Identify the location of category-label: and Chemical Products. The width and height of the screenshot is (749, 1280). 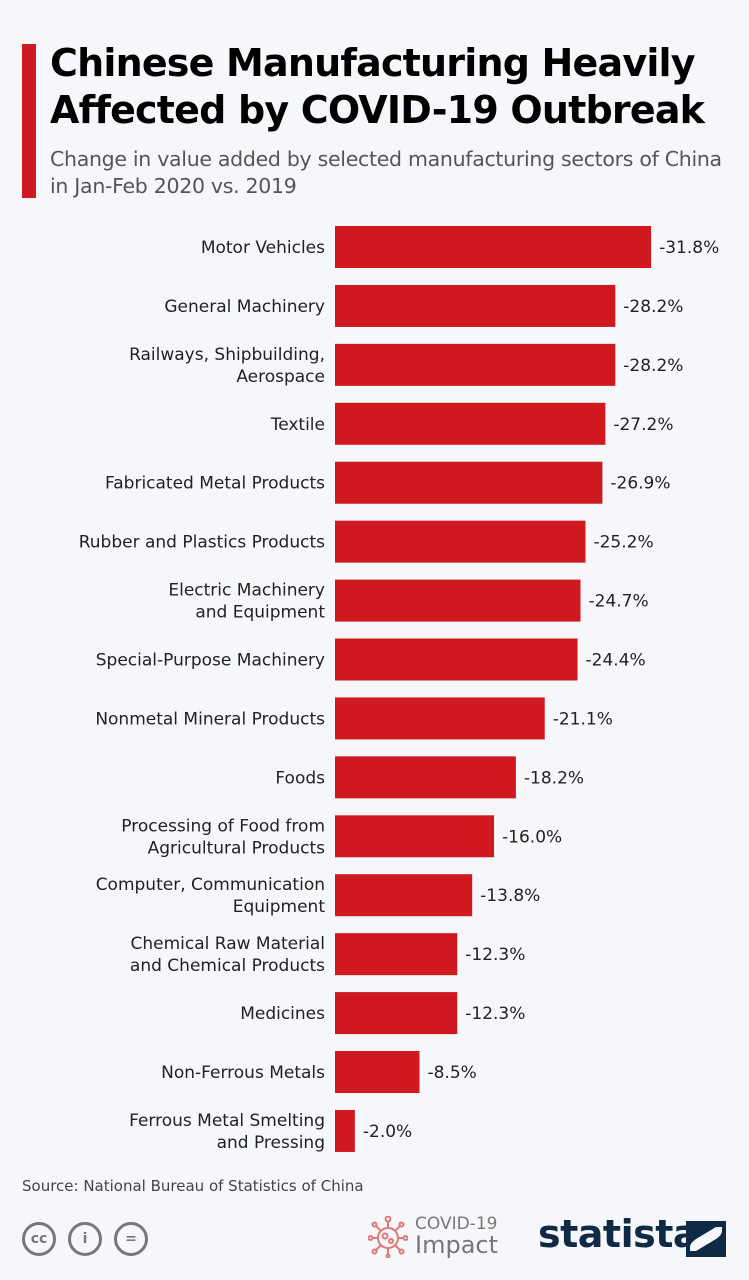
(227, 966).